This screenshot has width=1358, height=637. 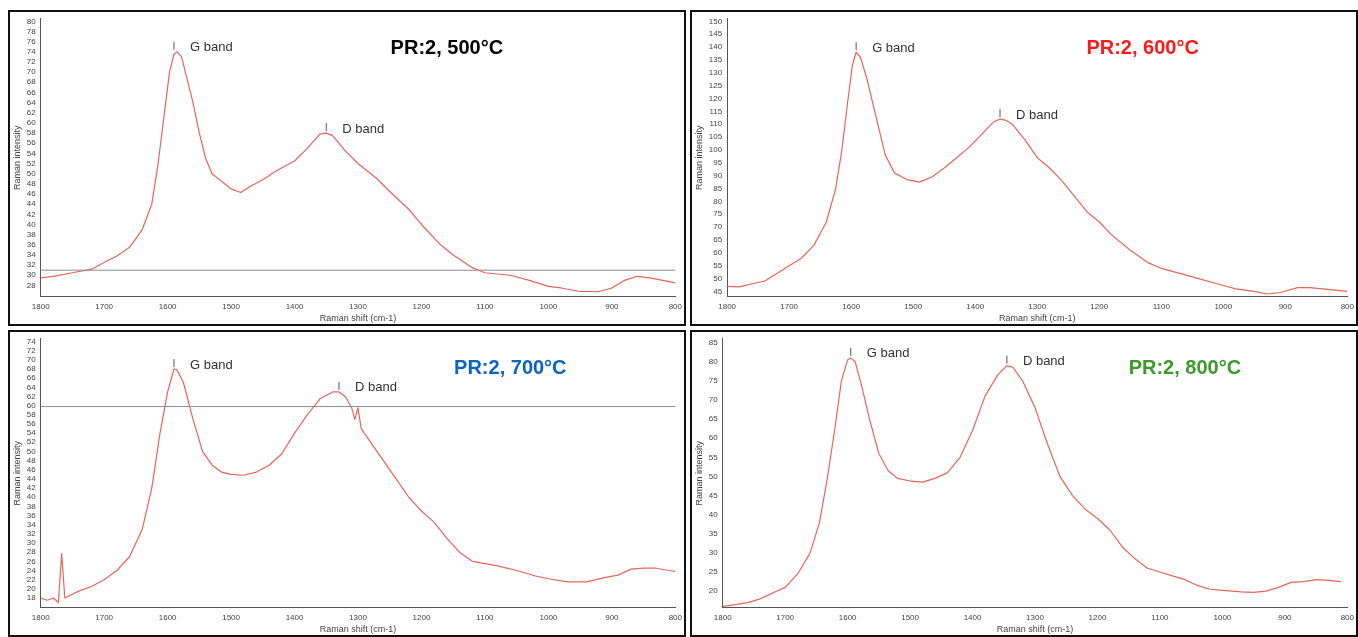 What do you see at coordinates (31, 433) in the screenshot?
I see `y-tick-label: 54` at bounding box center [31, 433].